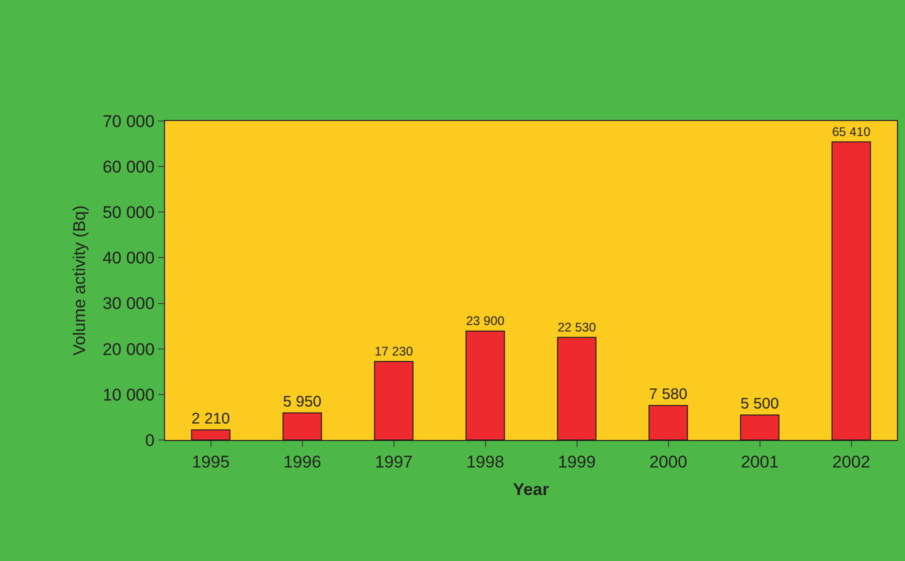 This screenshot has width=905, height=561. What do you see at coordinates (302, 462) in the screenshot?
I see `x-tick-label: 1996` at bounding box center [302, 462].